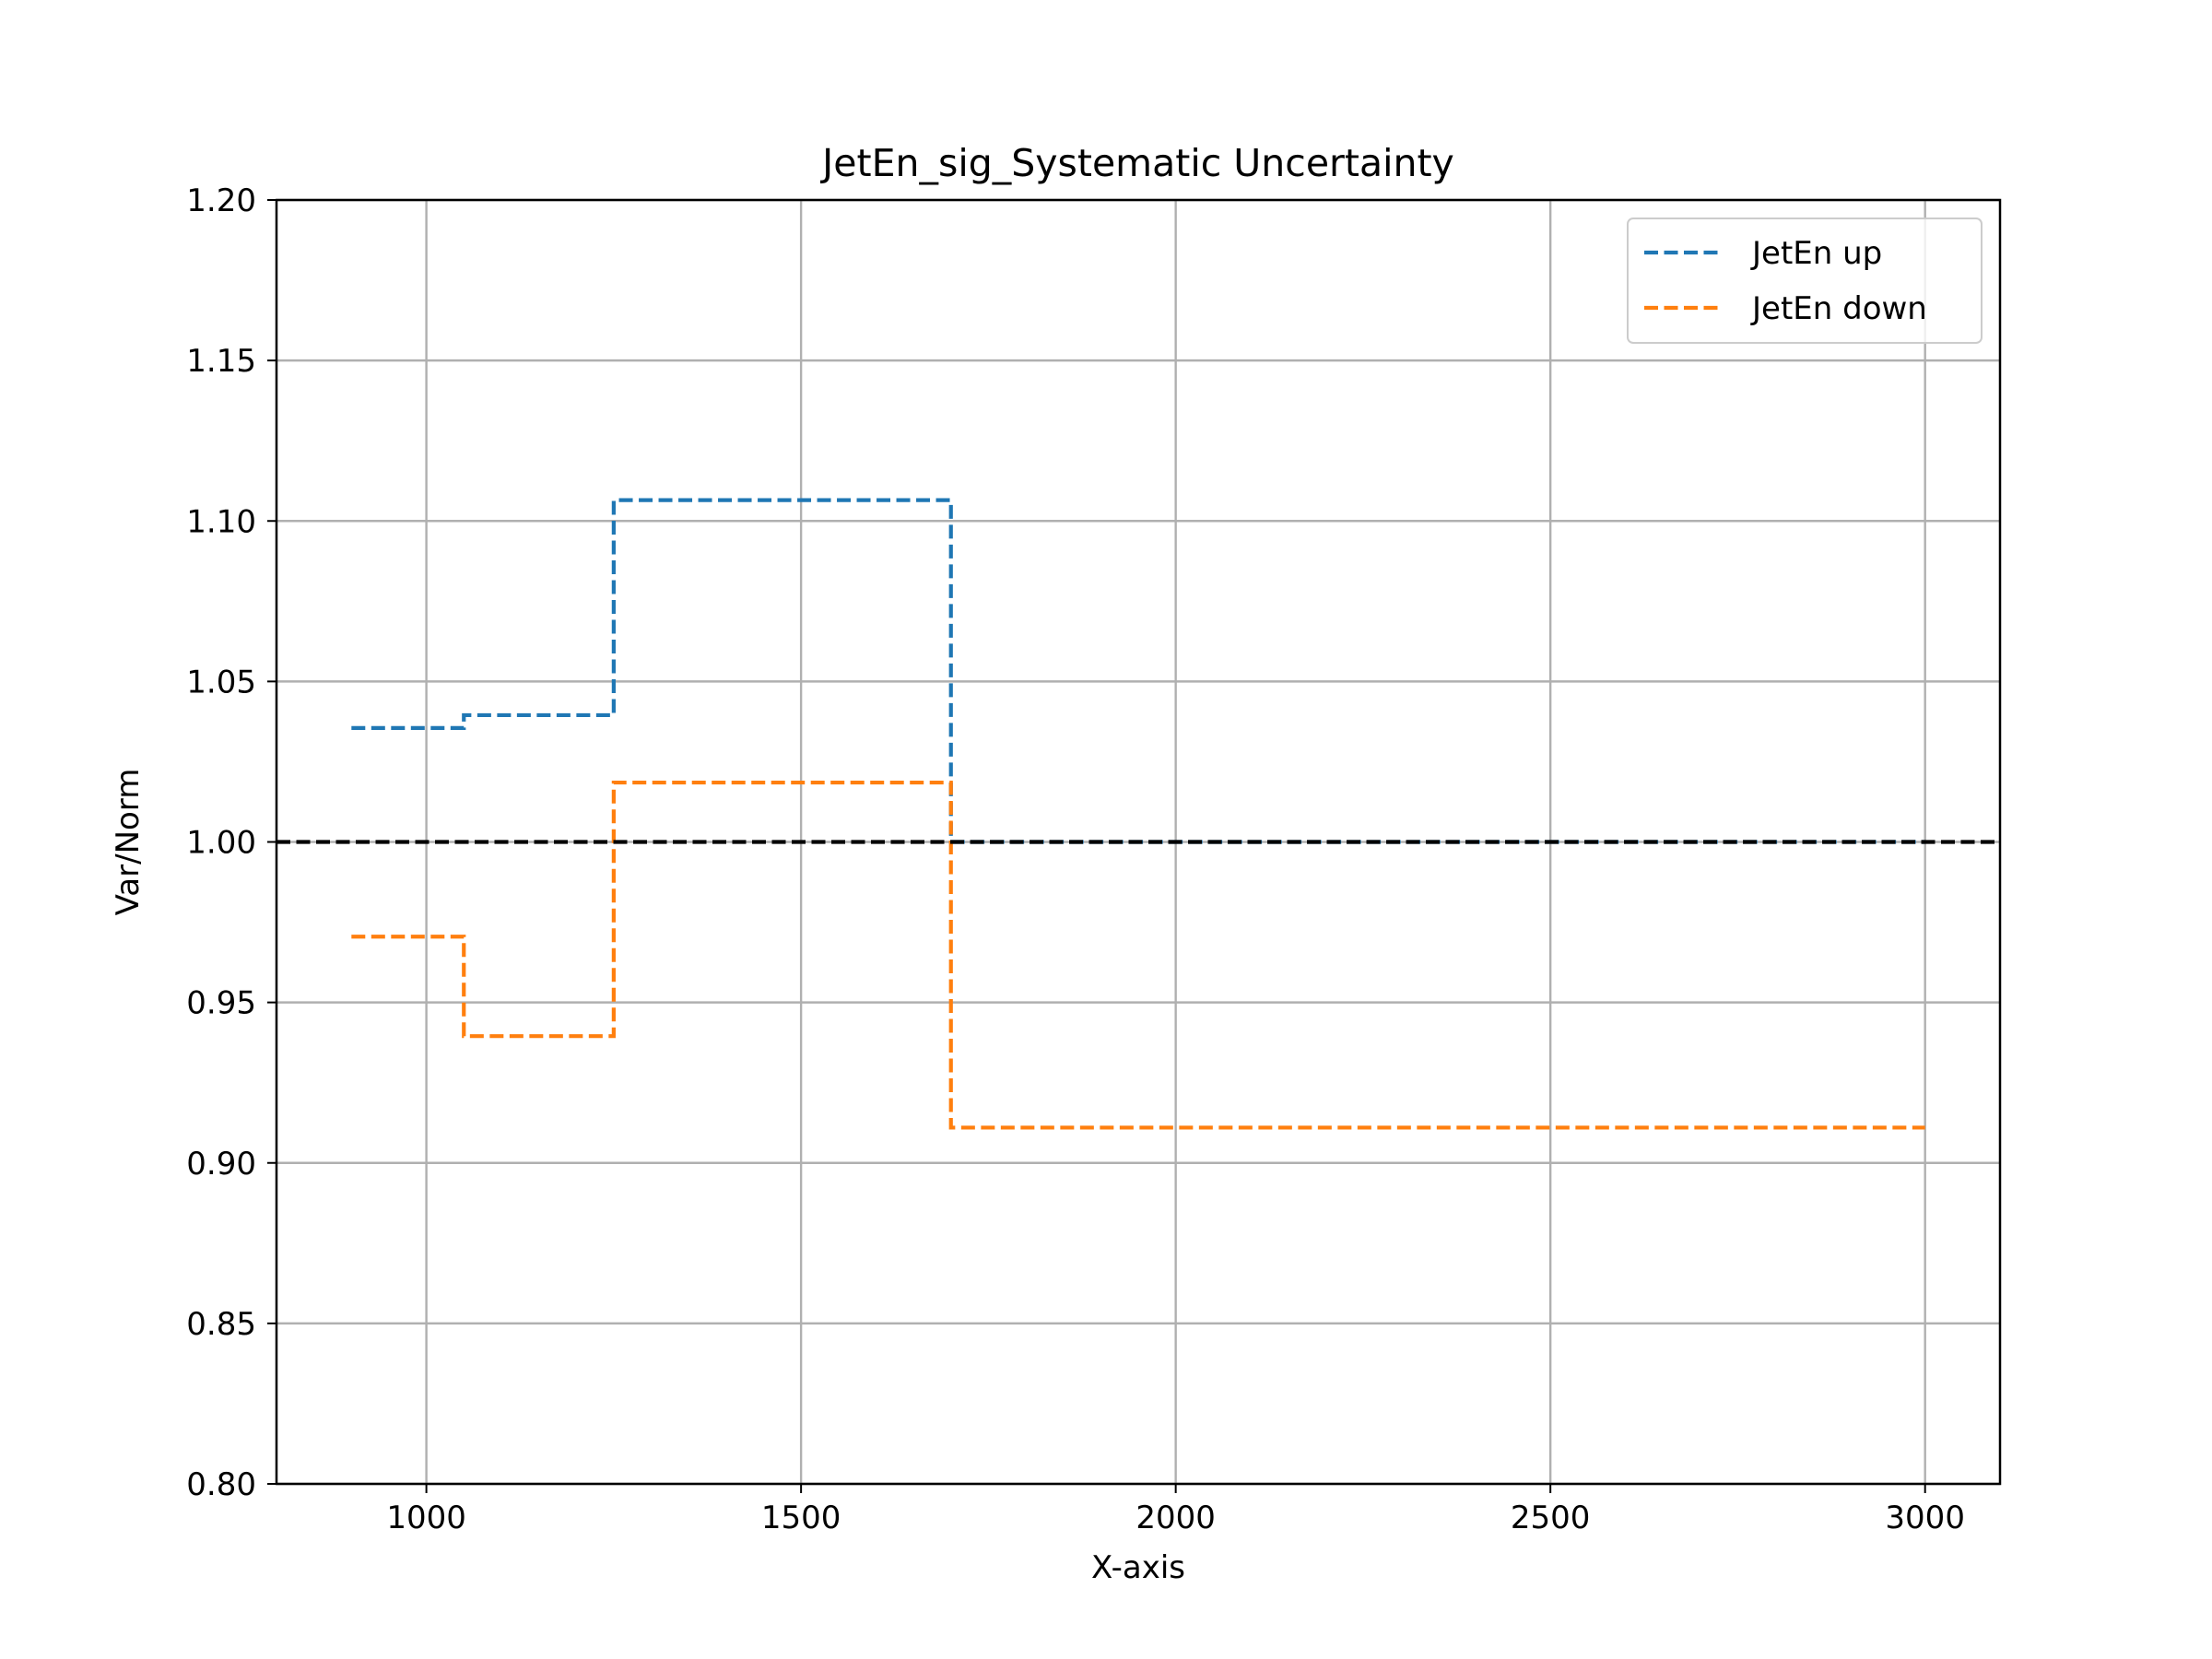  Describe the element at coordinates (426, 1518) in the screenshot. I see `x-tick-label: 1000` at that location.